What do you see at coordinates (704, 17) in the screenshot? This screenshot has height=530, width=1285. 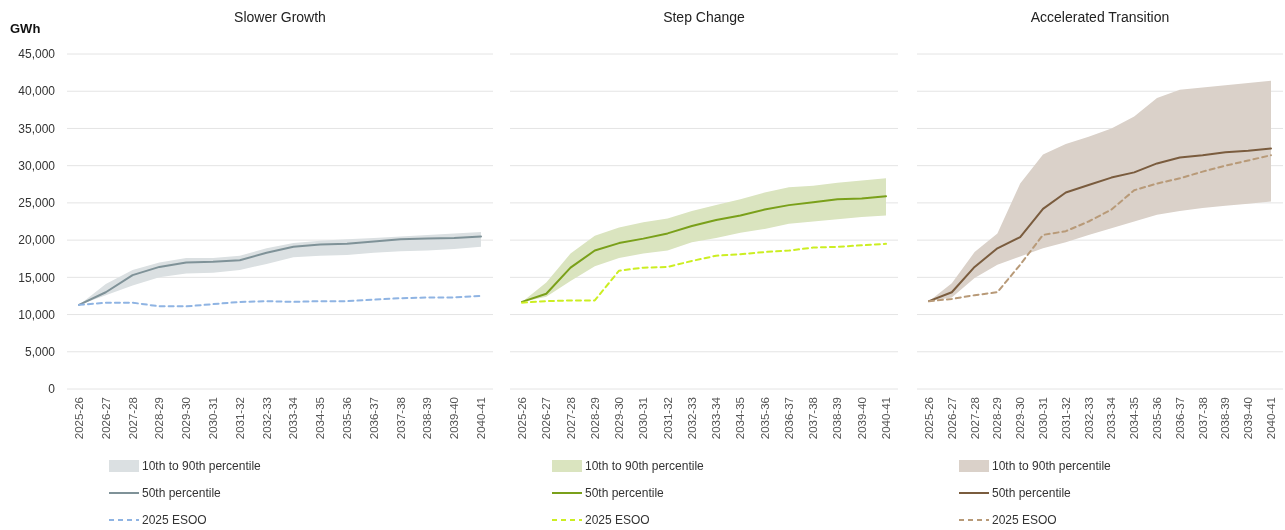 I see `chart-title: Step Change` at bounding box center [704, 17].